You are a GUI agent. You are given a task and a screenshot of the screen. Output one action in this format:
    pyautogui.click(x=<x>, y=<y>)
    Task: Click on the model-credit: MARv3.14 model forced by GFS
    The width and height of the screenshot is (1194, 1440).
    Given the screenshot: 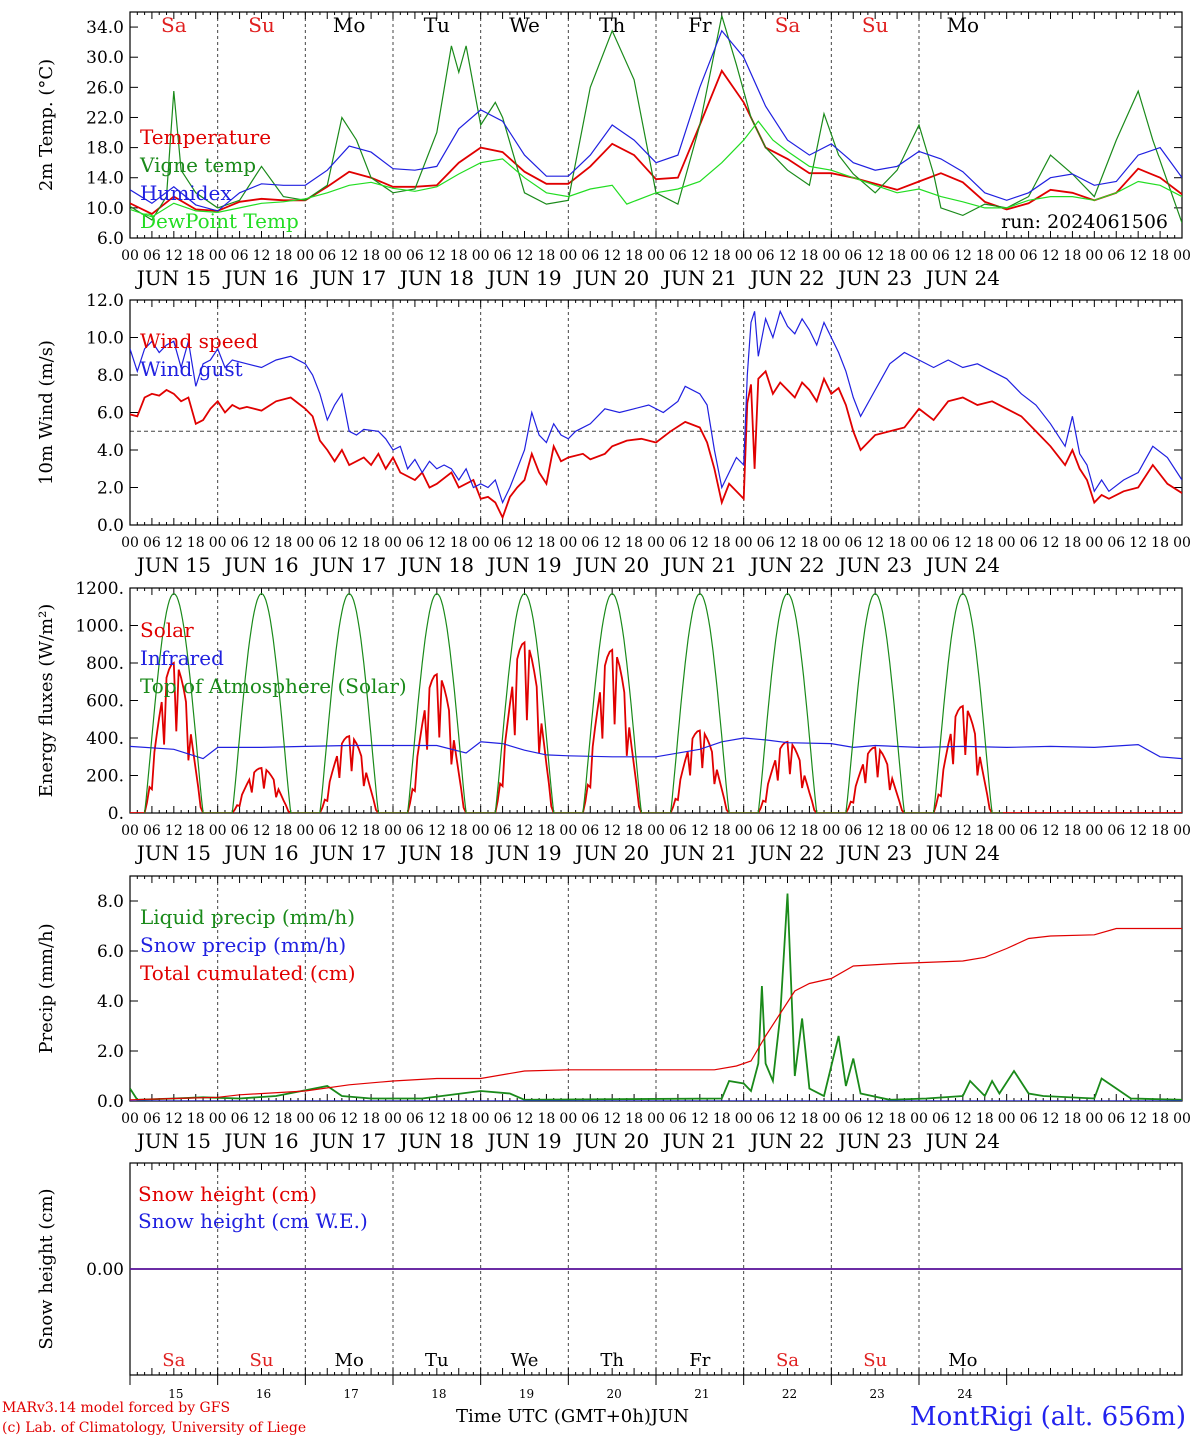 What is the action you would take?
    pyautogui.click(x=116, y=1408)
    